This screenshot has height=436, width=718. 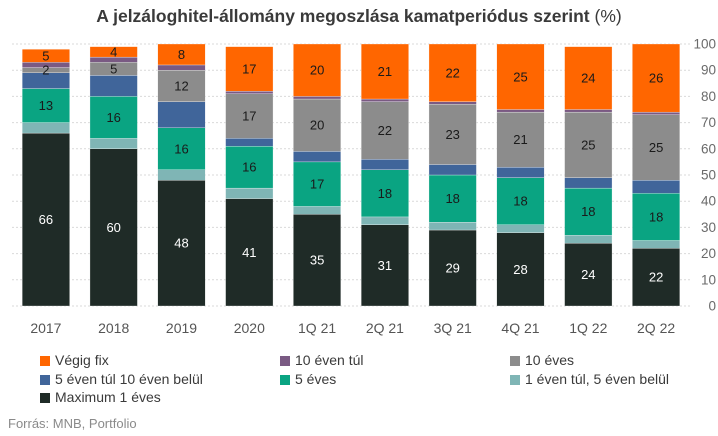 What do you see at coordinates (181, 243) in the screenshot?
I see `data-label: 48` at bounding box center [181, 243].